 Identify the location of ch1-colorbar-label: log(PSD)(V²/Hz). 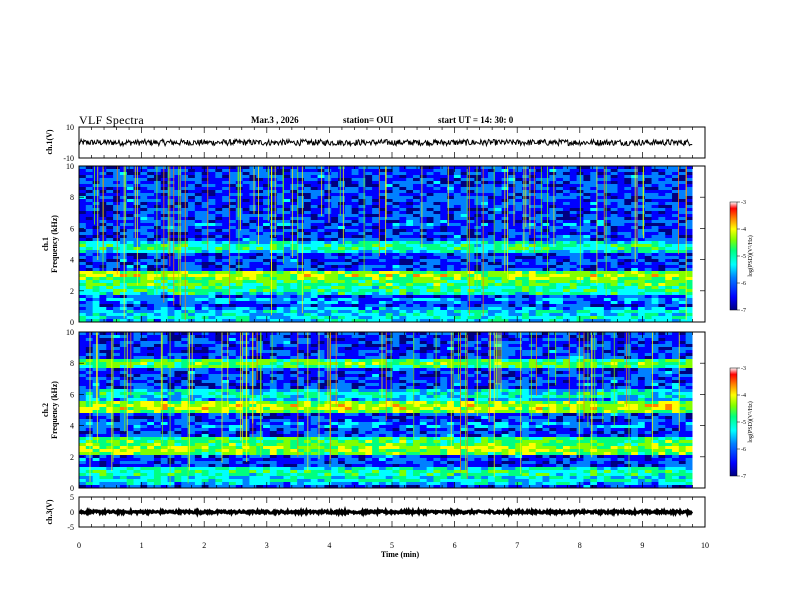
(750, 255).